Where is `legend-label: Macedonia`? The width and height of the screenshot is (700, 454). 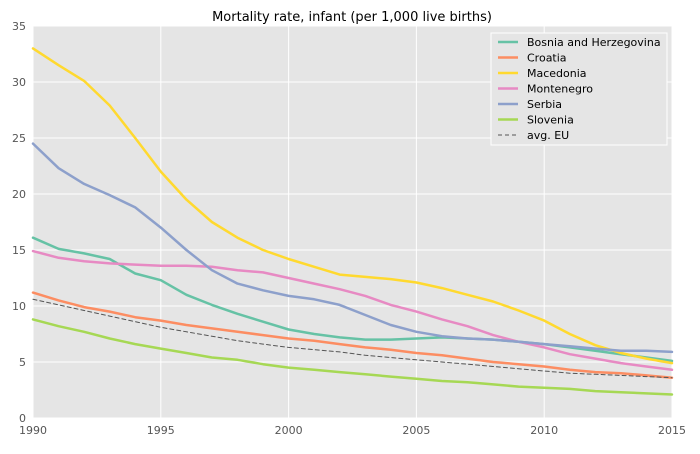 legend-label: Macedonia is located at coordinates (557, 73).